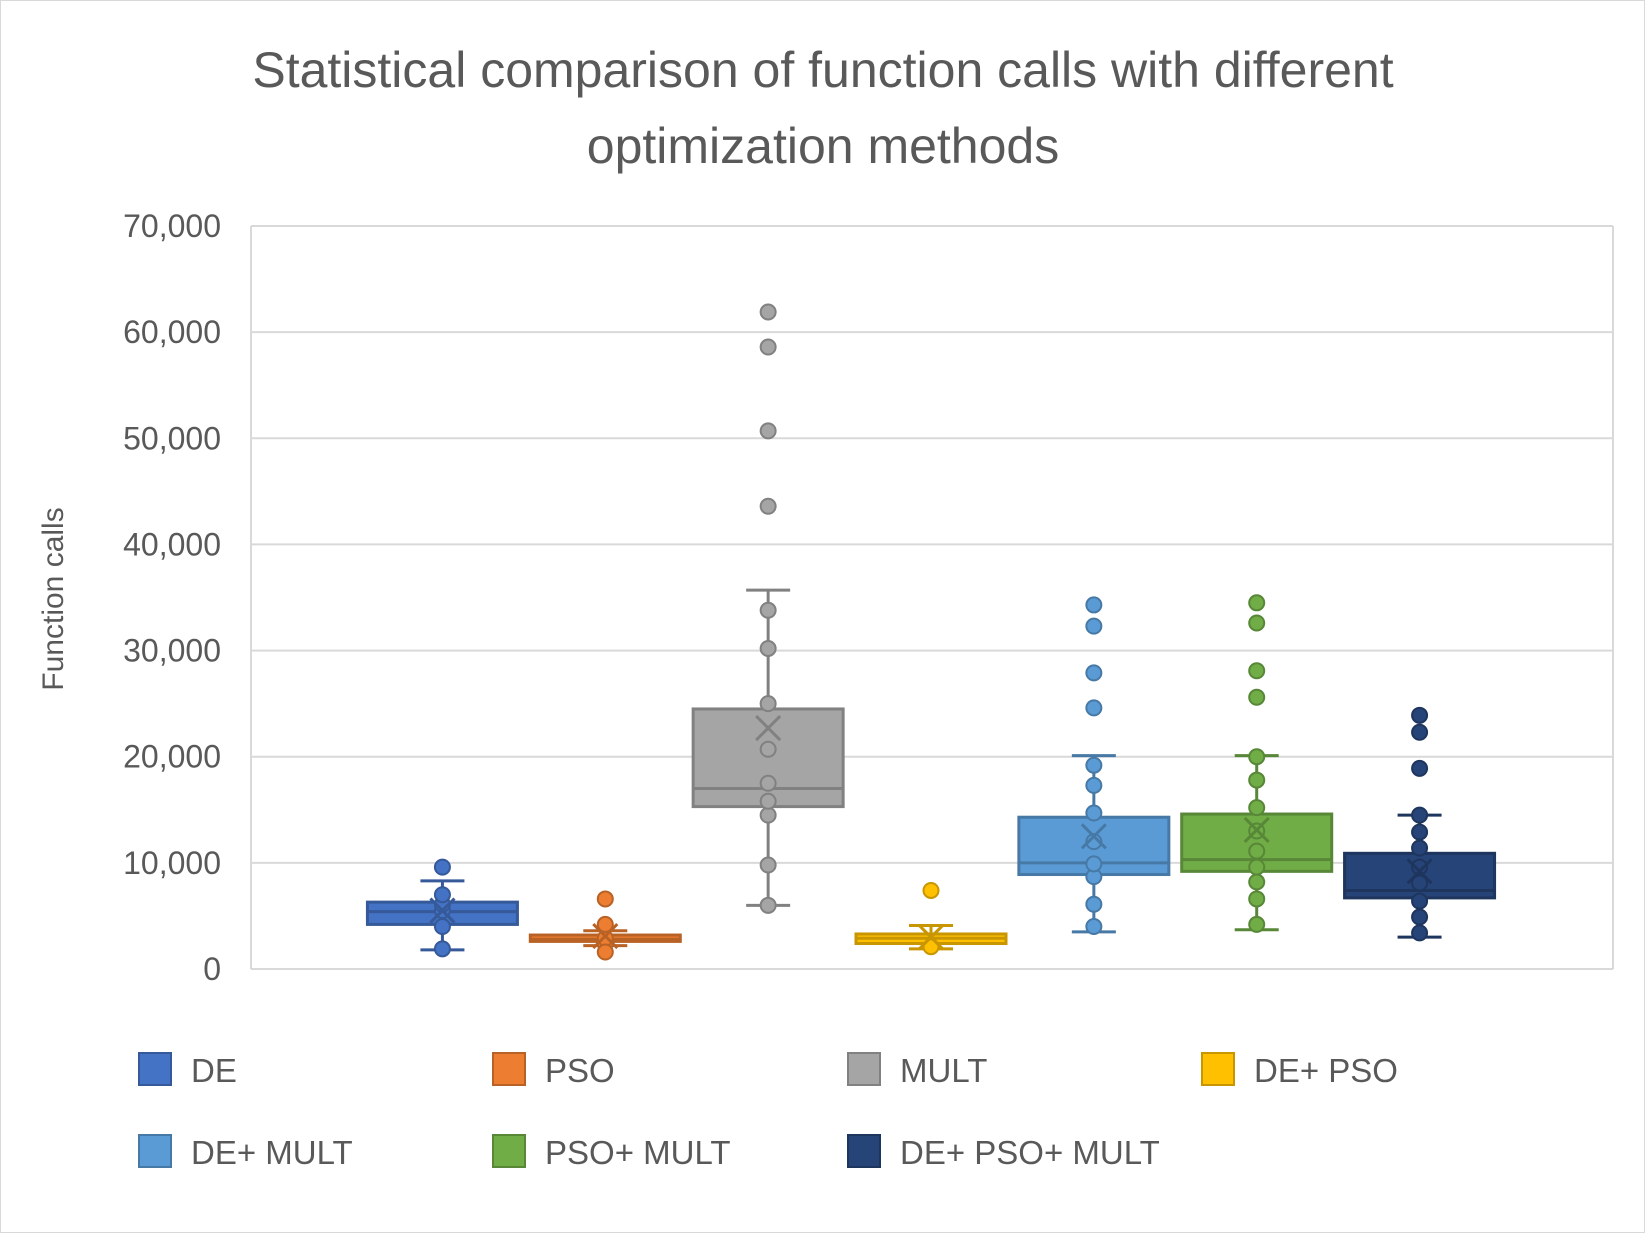  I want to click on legend-item: PSO, so click(553, 1070).